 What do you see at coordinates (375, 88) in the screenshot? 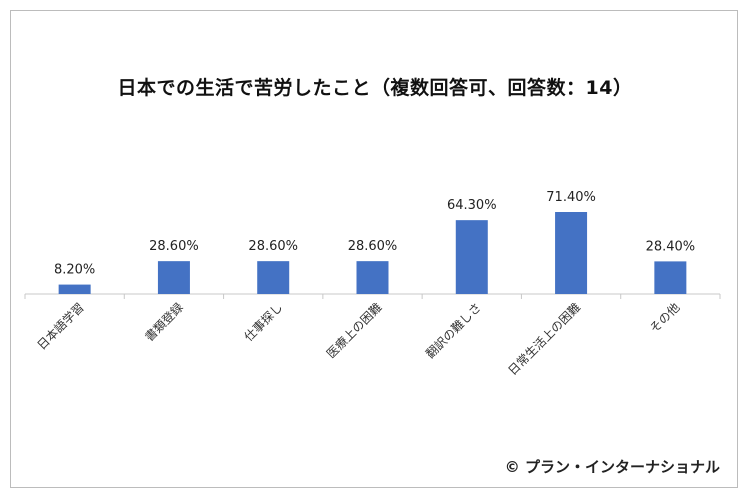
I see `chart-title: 日本での生活で苦労したこと（複数回答可、回答数：14）` at bounding box center [375, 88].